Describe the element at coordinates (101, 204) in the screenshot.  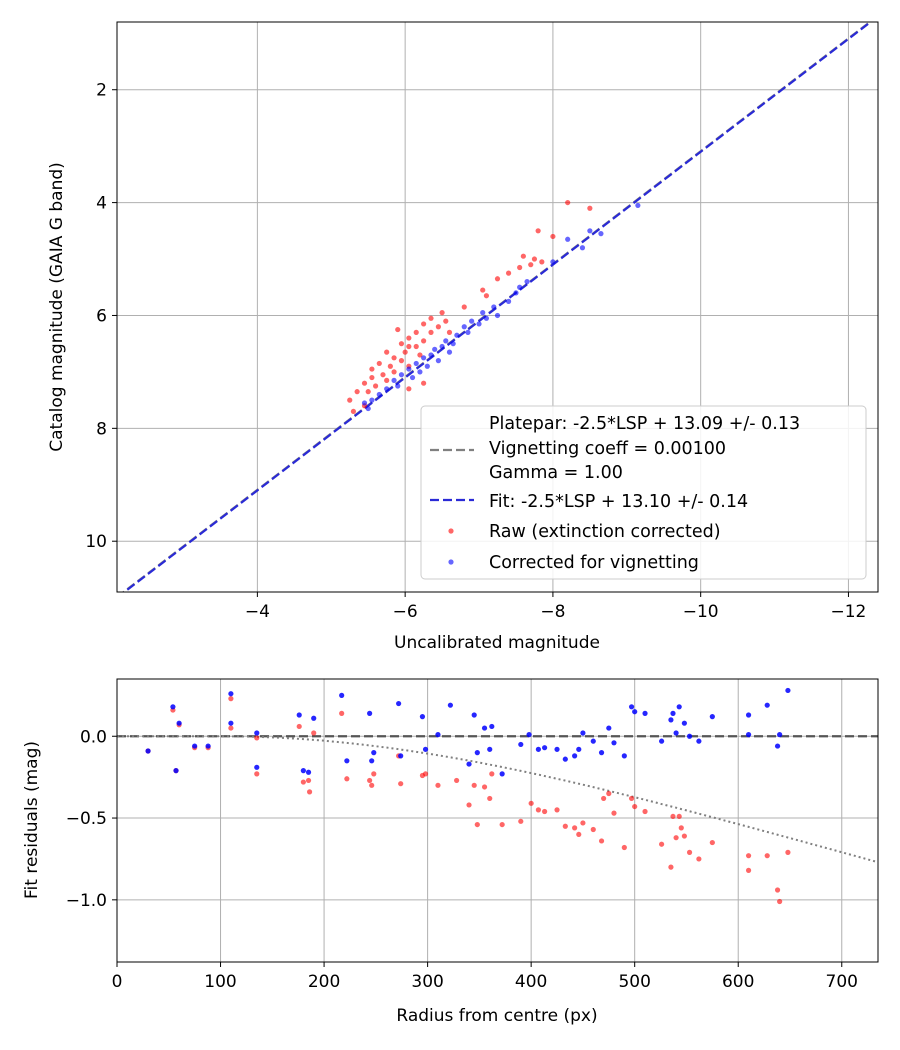
I see `top-ytick-label: 4` at that location.